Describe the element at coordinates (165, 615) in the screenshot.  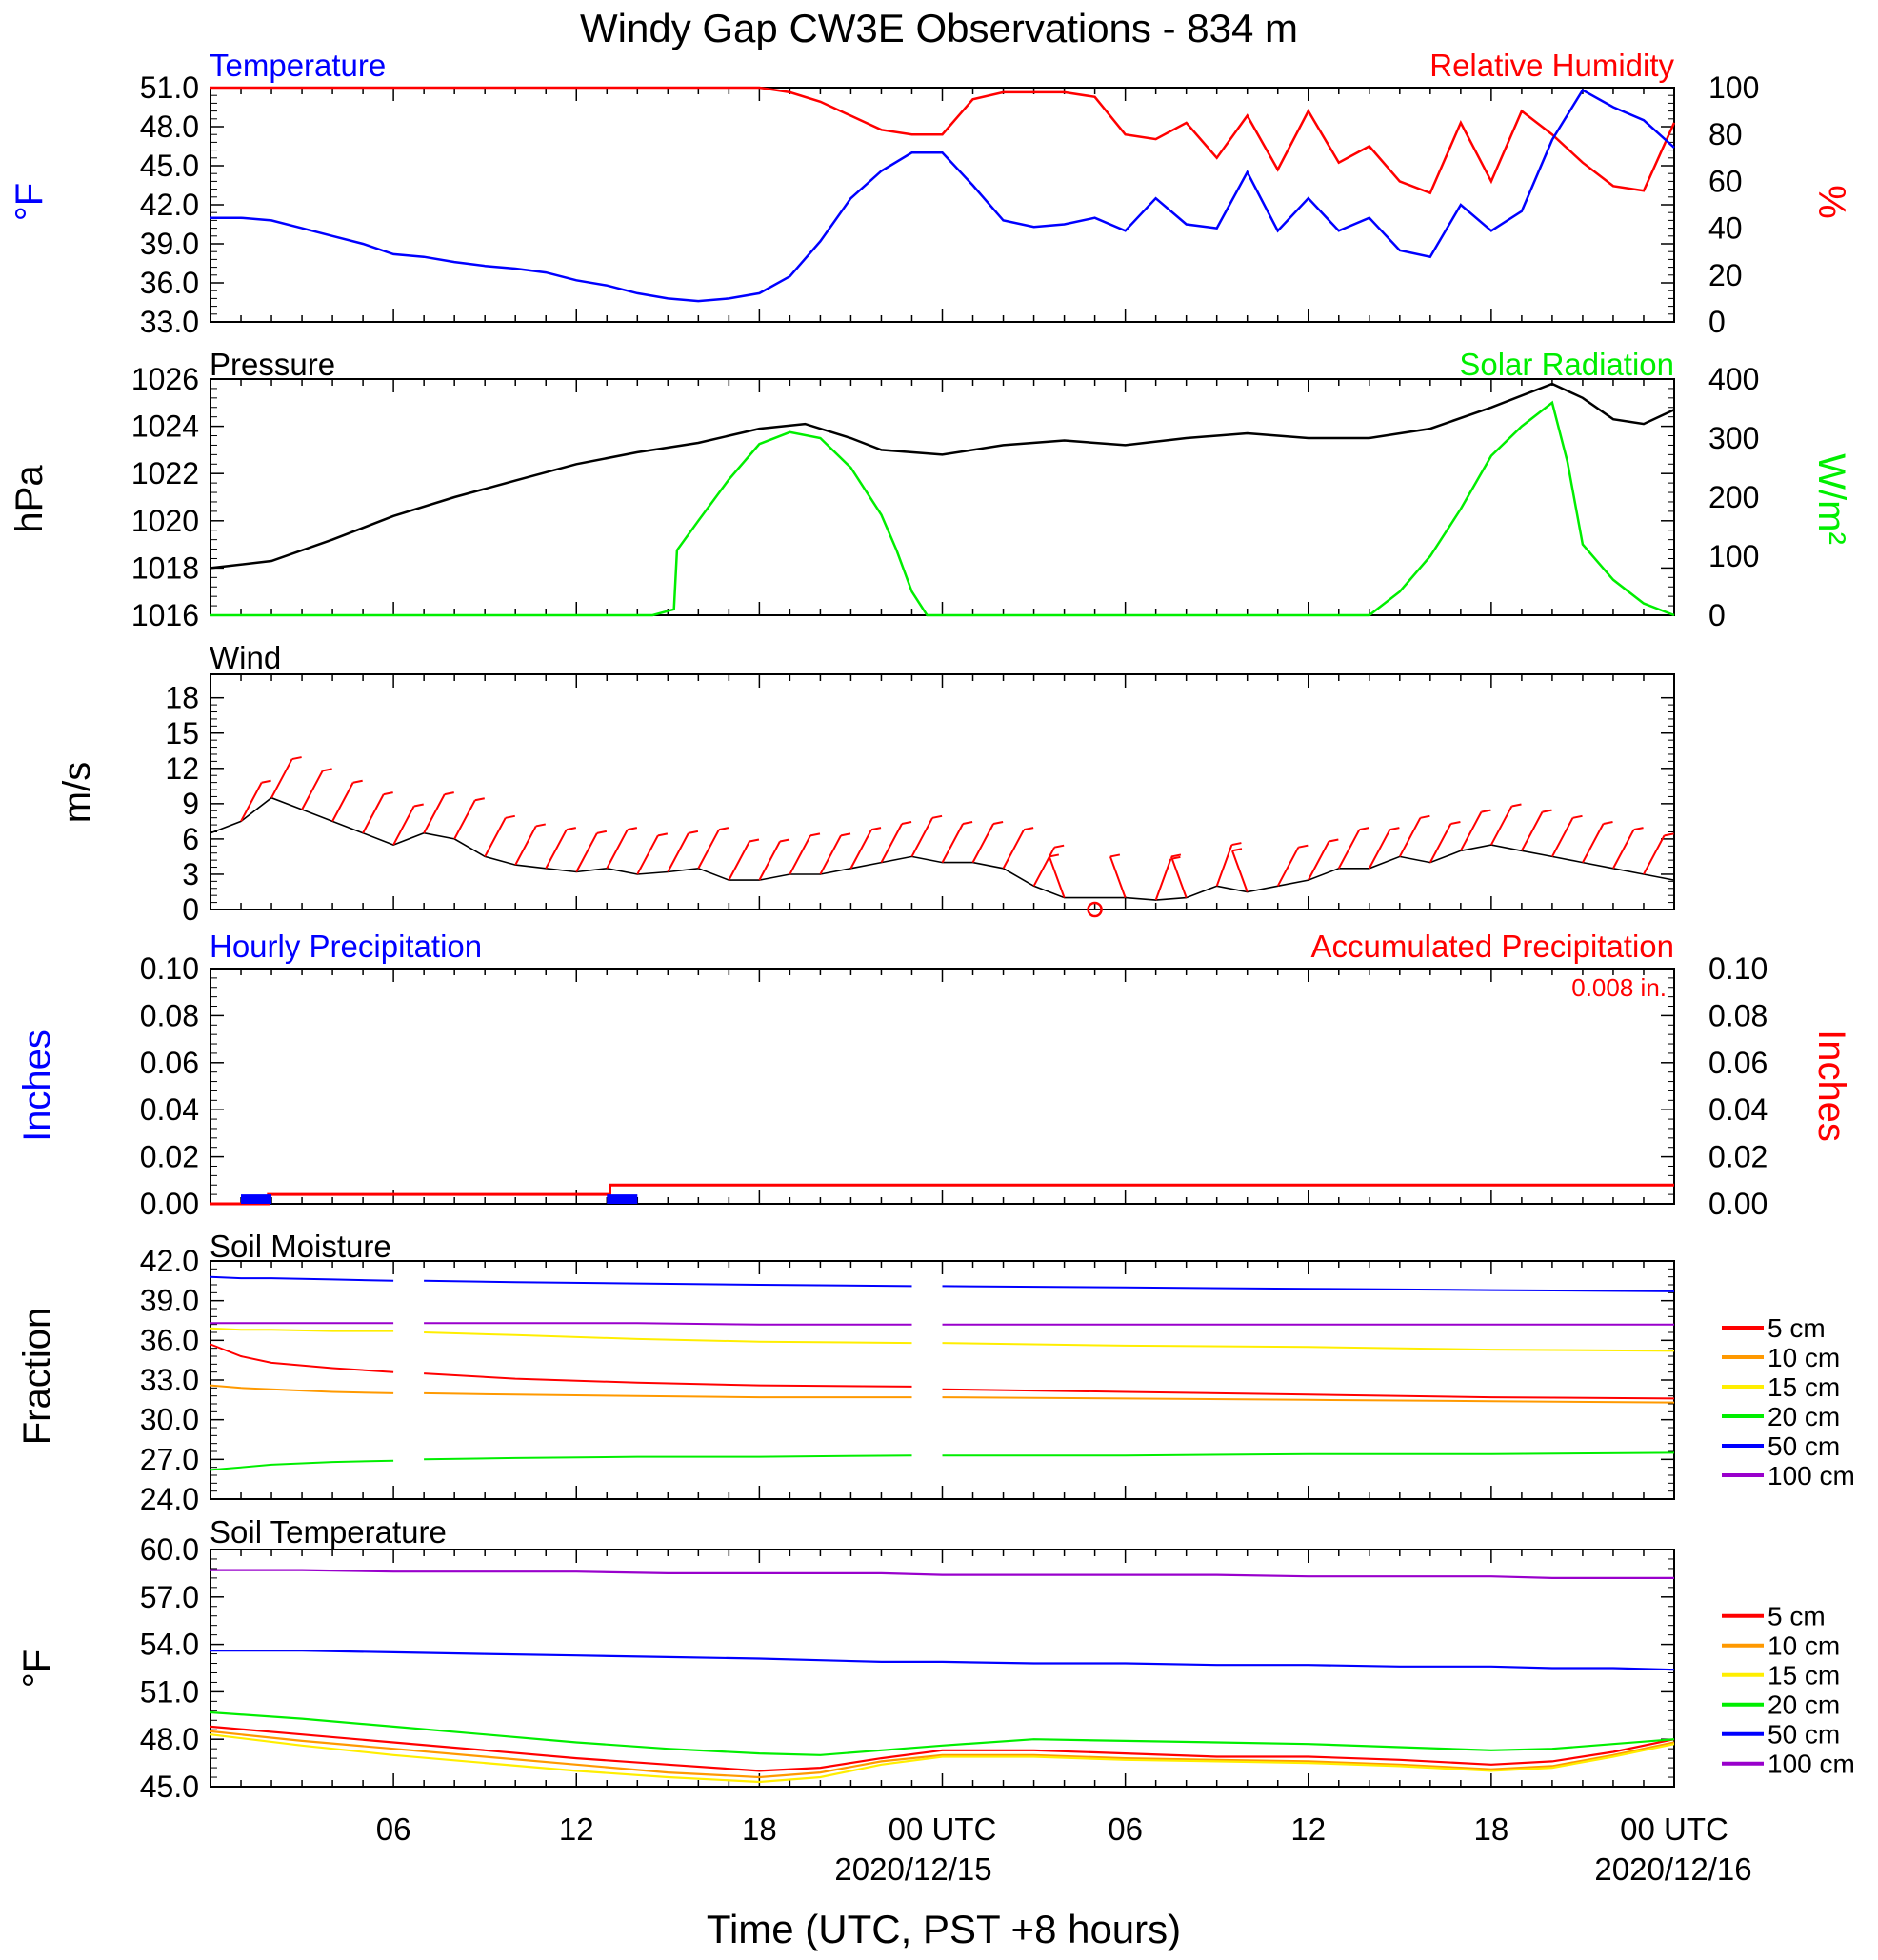
I see `y-tick-label-left: 1016` at that location.